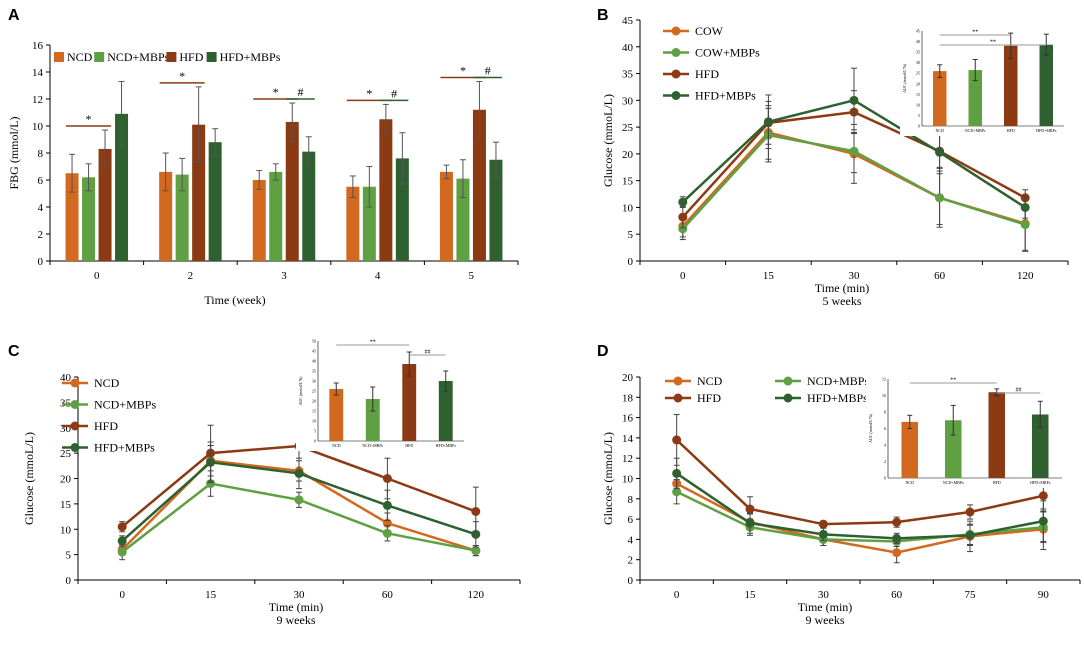 This screenshot has width=1084, height=645. Describe the element at coordinates (603, 15) in the screenshot. I see `panel-b-letter: B` at that location.